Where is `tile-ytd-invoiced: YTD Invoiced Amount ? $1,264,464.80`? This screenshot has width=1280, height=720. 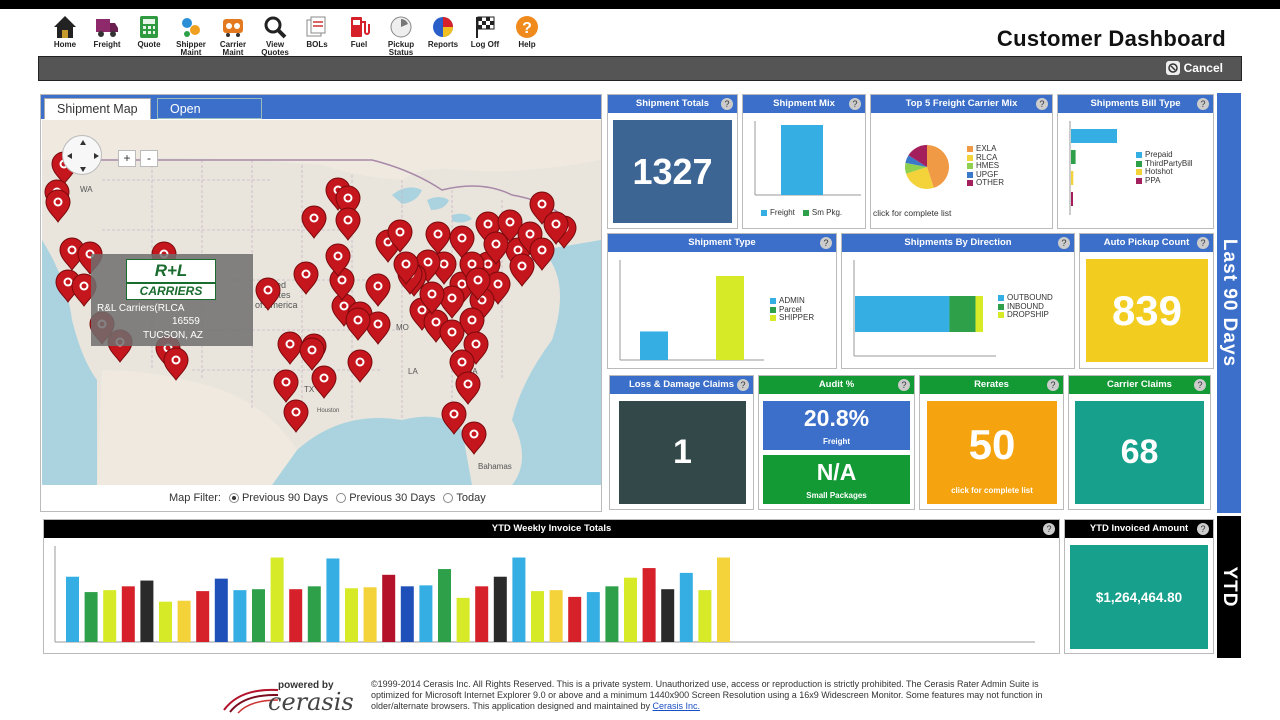 tile-ytd-invoiced: YTD Invoiced Amount ? $1,264,464.80 is located at coordinates (1139, 586).